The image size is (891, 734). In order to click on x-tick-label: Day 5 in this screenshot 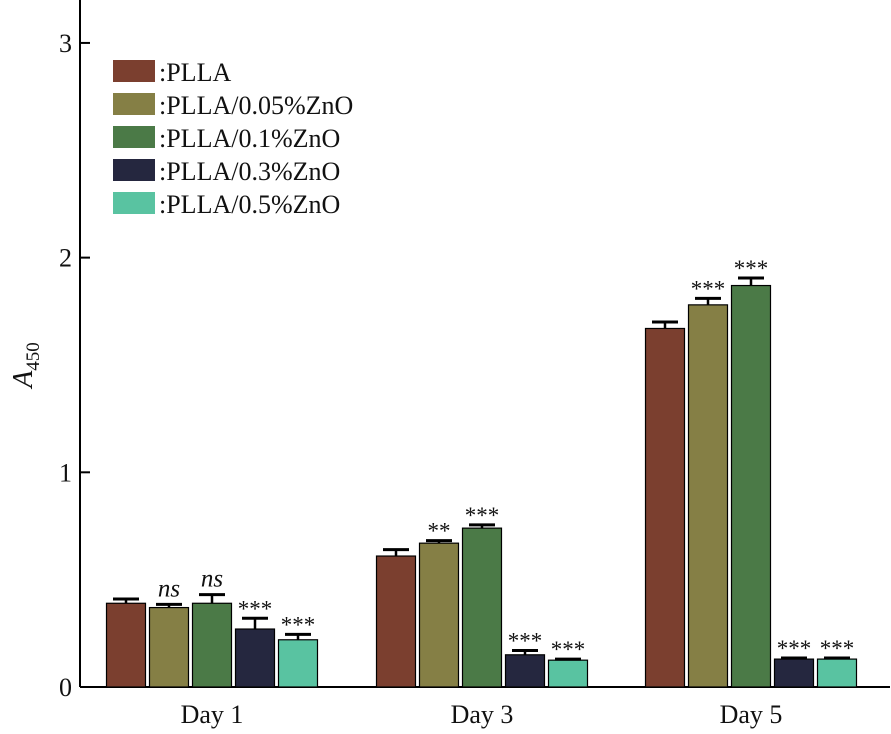, I will do `click(751, 714)`.